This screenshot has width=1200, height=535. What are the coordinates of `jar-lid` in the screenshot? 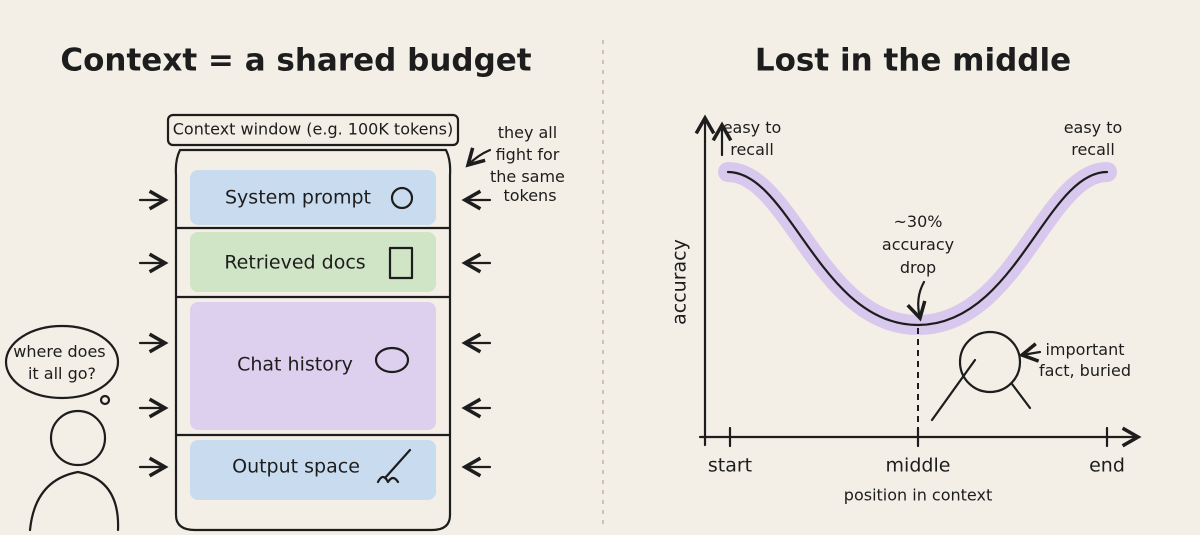 It's located at (313, 130).